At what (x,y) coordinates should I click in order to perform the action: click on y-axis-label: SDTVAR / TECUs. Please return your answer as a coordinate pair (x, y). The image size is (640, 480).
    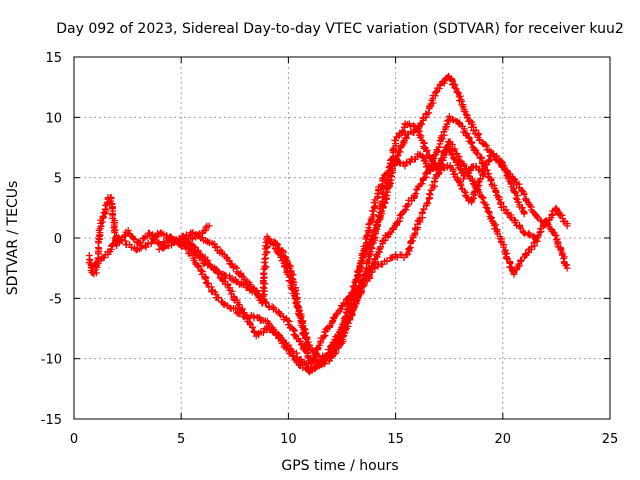
    Looking at the image, I should click on (13, 238).